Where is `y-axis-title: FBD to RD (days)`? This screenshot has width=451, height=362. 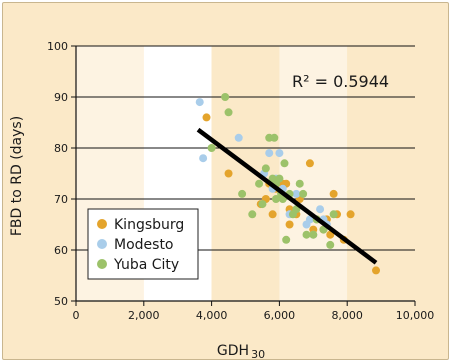 y-axis-title: FBD to RD (days) is located at coordinates (17, 176).